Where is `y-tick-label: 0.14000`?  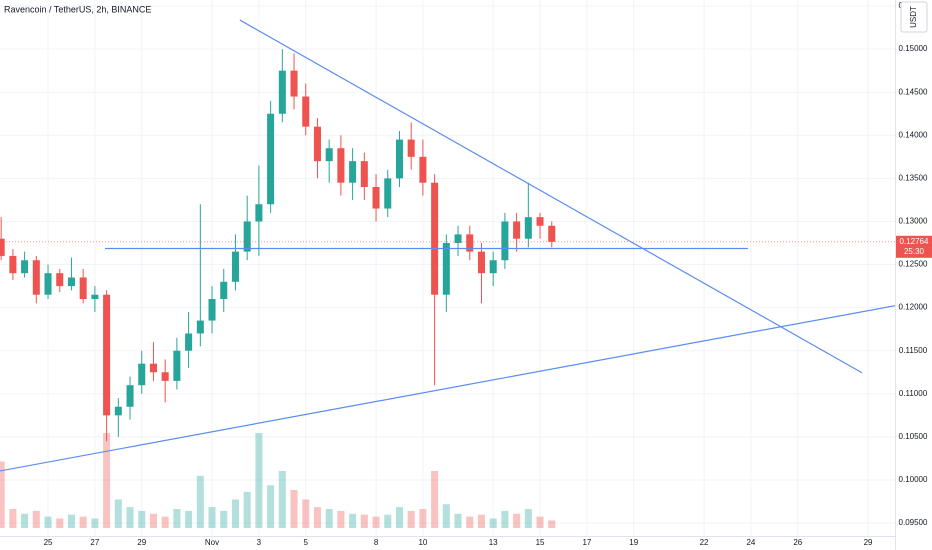
y-tick-label: 0.14000 is located at coordinates (913, 134).